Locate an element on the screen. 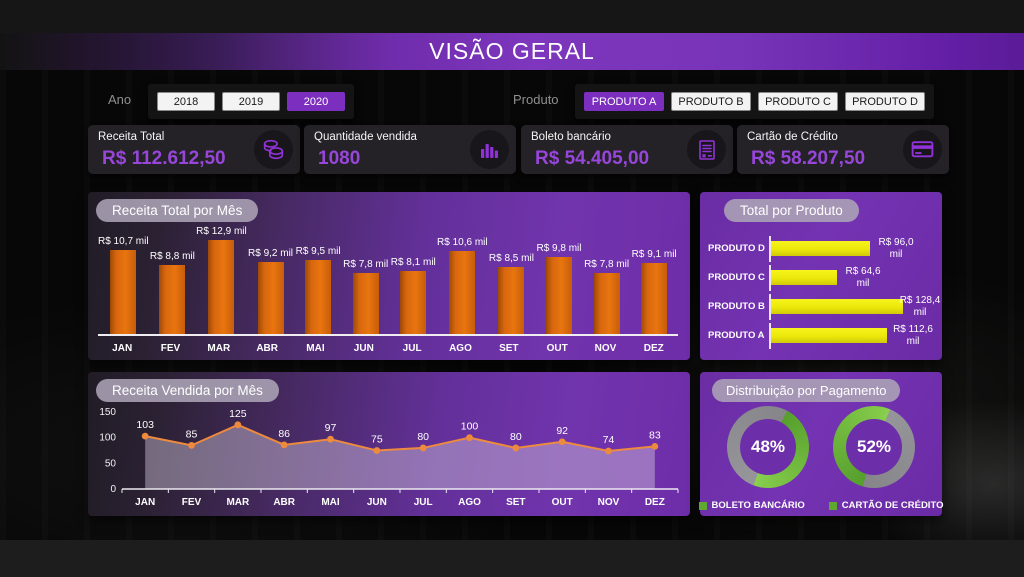 The width and height of the screenshot is (1024, 577). category-label: PRODUTO D is located at coordinates (736, 248).